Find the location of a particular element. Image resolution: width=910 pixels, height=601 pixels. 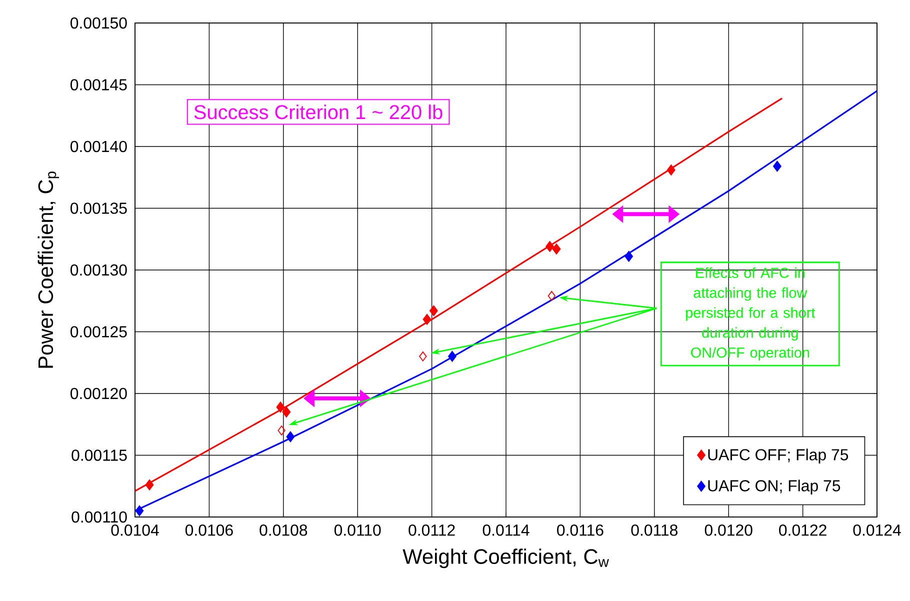

y-tick-label: 0.00130 is located at coordinates (98, 270).